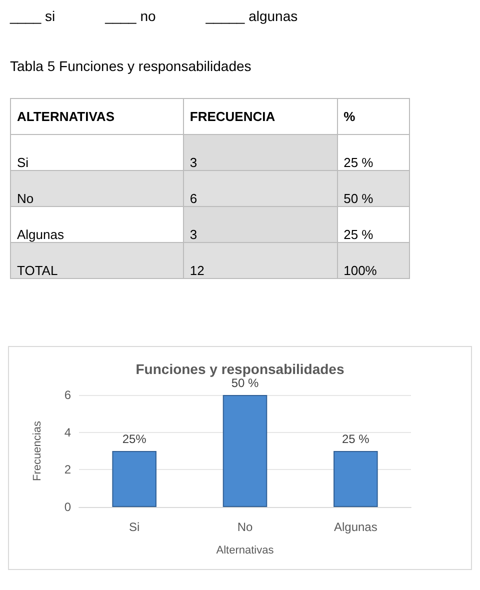 This screenshot has height=590, width=480. Describe the element at coordinates (97, 116) in the screenshot. I see `text: ALTERNATIVAS` at that location.